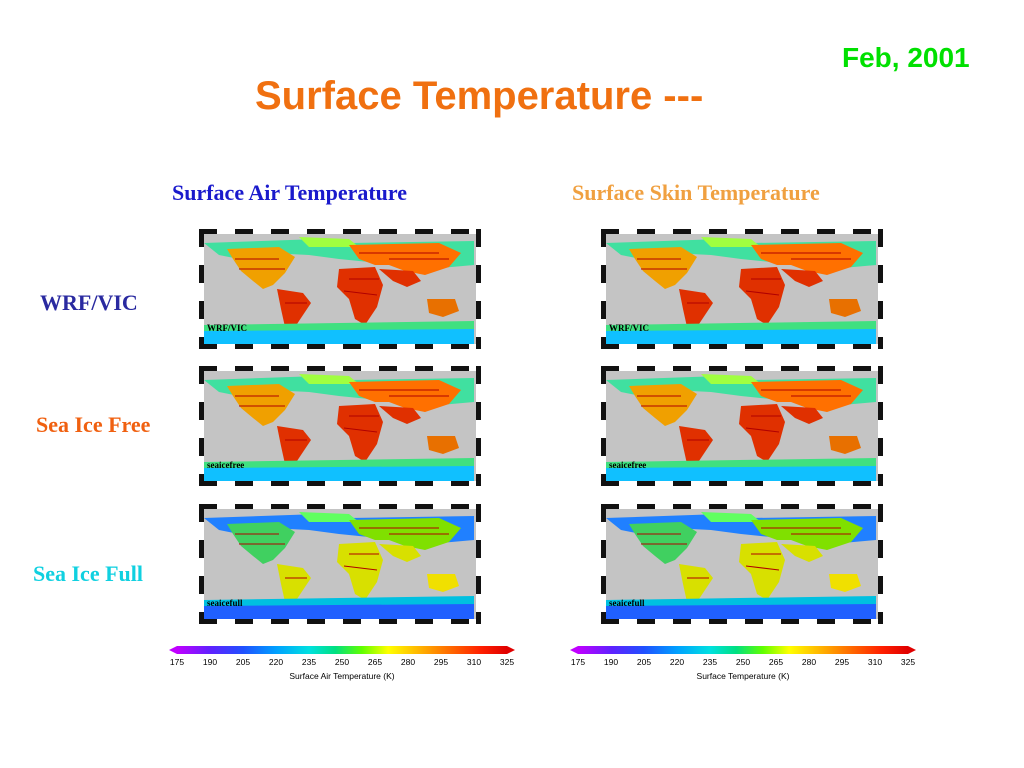  What do you see at coordinates (88, 573) in the screenshot?
I see `row-label-seaicefull: Sea Ice Full` at bounding box center [88, 573].